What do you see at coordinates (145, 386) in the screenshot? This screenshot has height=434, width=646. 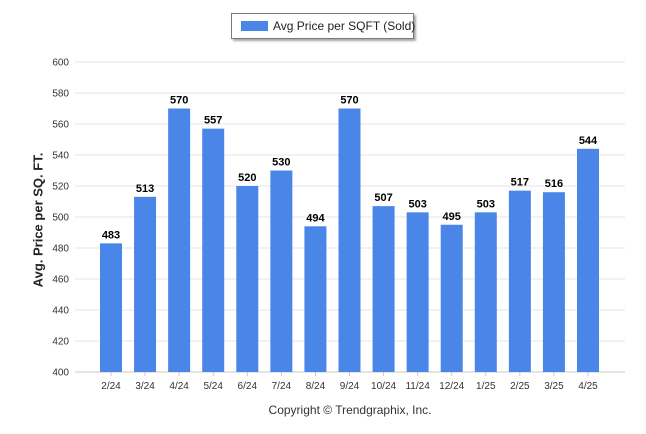 I see `x-tick-label: 3/24` at bounding box center [145, 386].